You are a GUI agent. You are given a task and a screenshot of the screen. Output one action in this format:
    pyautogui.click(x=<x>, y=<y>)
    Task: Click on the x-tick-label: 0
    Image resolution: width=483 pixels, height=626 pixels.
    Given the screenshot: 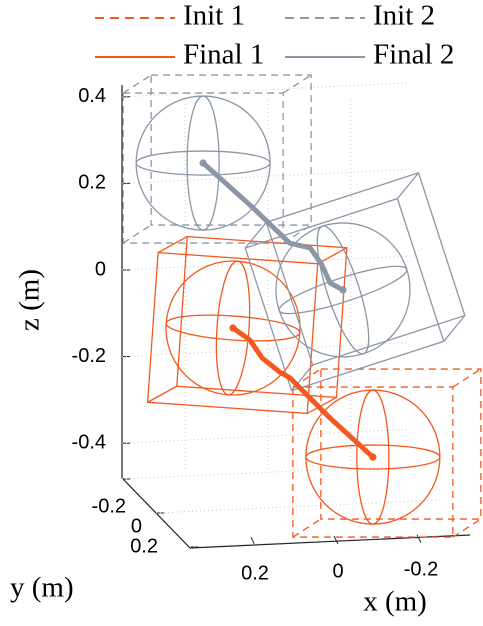 What is the action you would take?
    pyautogui.click(x=337, y=571)
    